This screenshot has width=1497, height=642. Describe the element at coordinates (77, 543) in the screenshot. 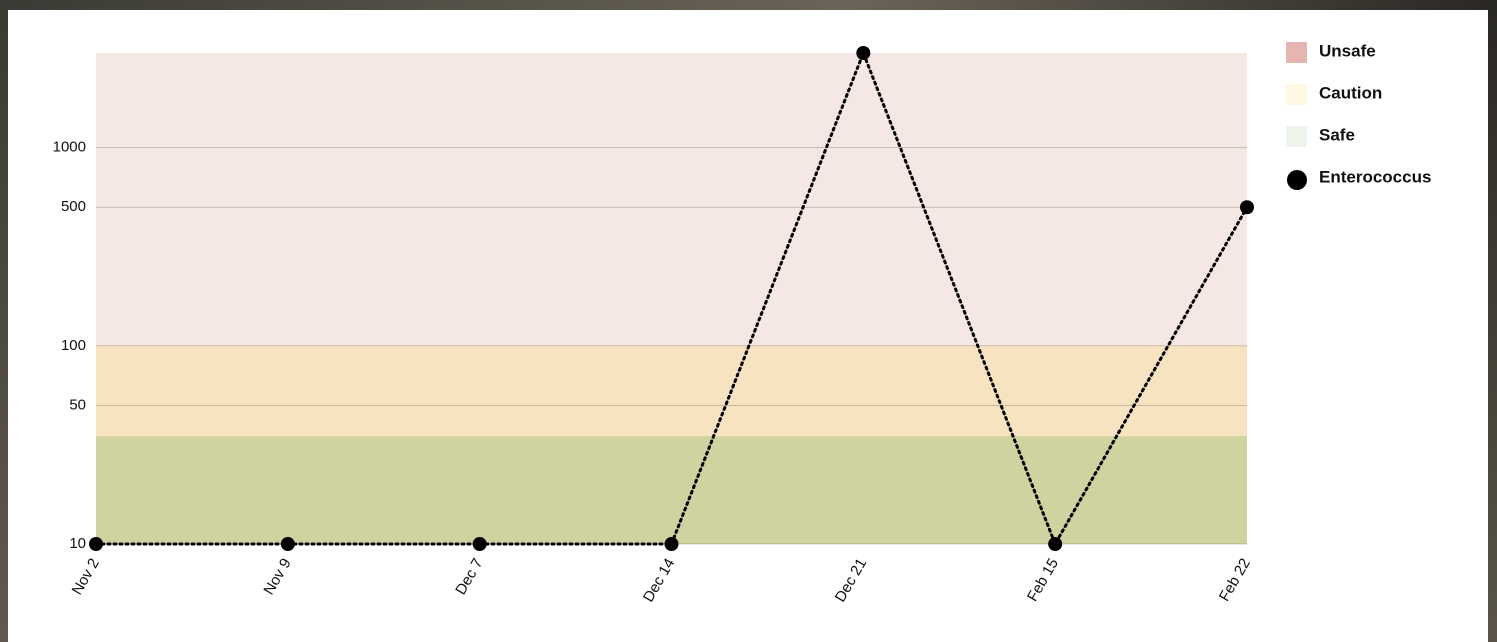

I see `y-tick-label: 10` at that location.